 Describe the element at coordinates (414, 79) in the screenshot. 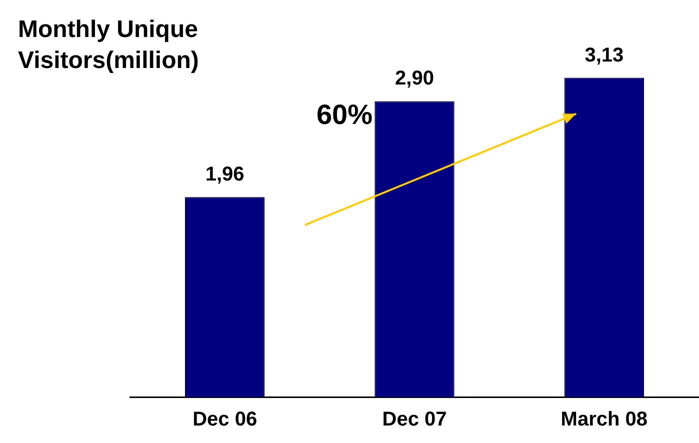

I see `data-label: 2,90` at that location.